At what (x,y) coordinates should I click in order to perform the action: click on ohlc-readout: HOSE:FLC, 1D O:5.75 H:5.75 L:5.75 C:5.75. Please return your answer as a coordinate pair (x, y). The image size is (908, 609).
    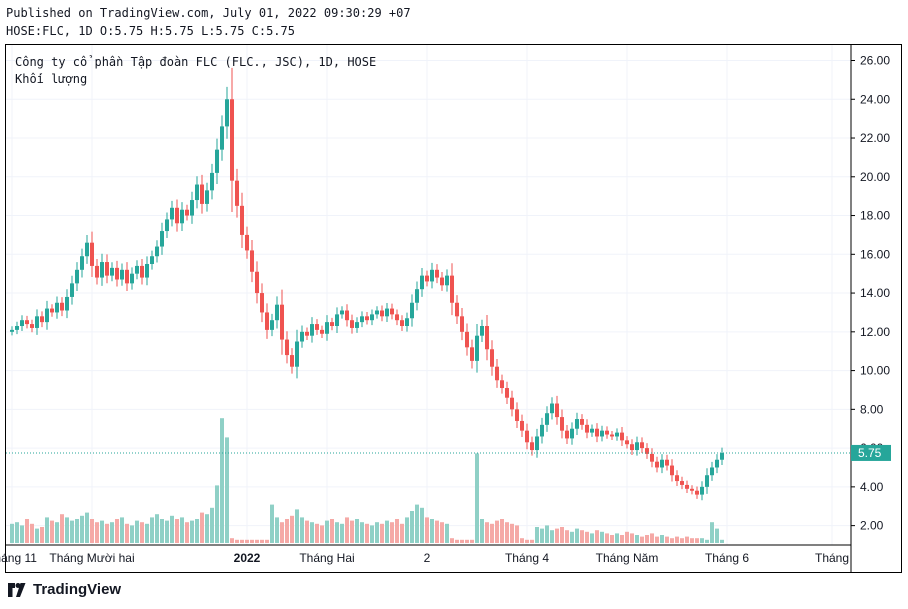
    Looking at the image, I should click on (150, 31).